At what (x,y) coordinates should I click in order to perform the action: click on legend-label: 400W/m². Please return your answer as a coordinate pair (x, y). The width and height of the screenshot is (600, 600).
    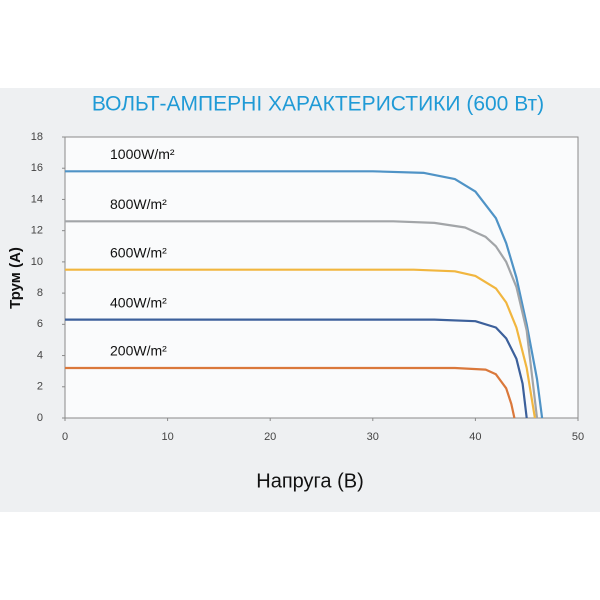
    Looking at the image, I should click on (138, 302).